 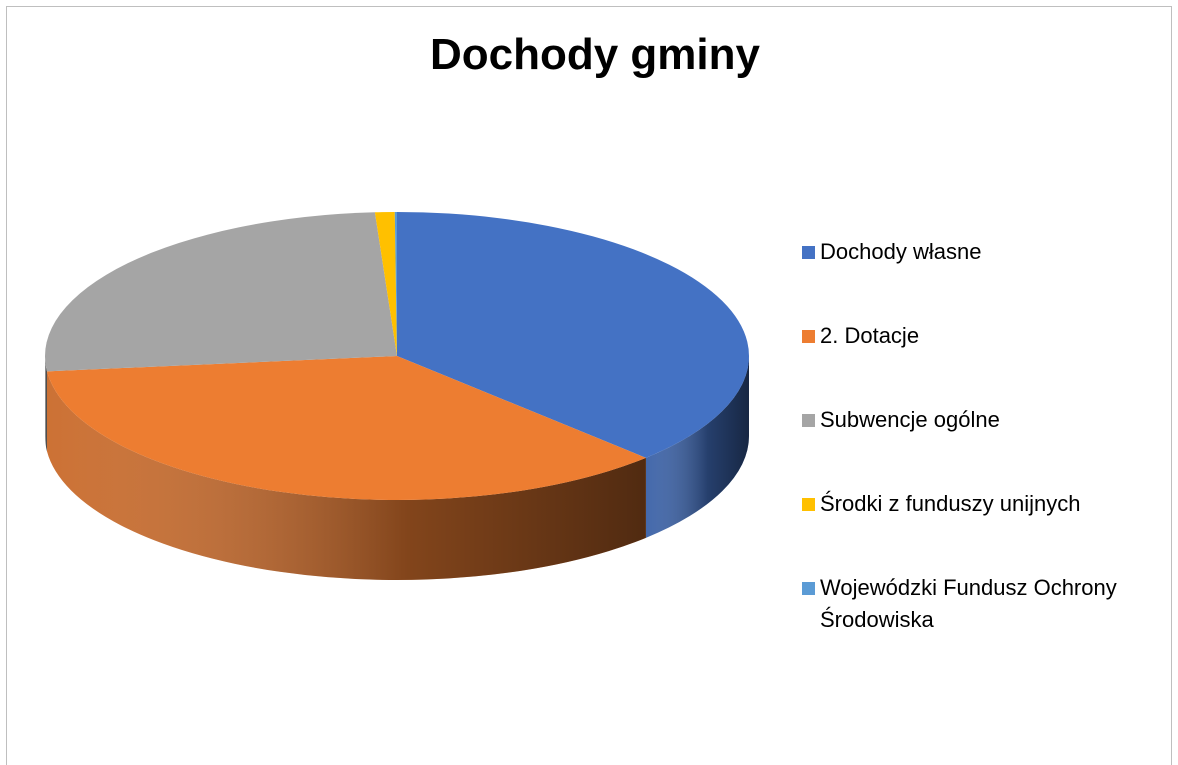 What do you see at coordinates (987, 278) in the screenshot?
I see `legend-item: Dochody własne` at bounding box center [987, 278].